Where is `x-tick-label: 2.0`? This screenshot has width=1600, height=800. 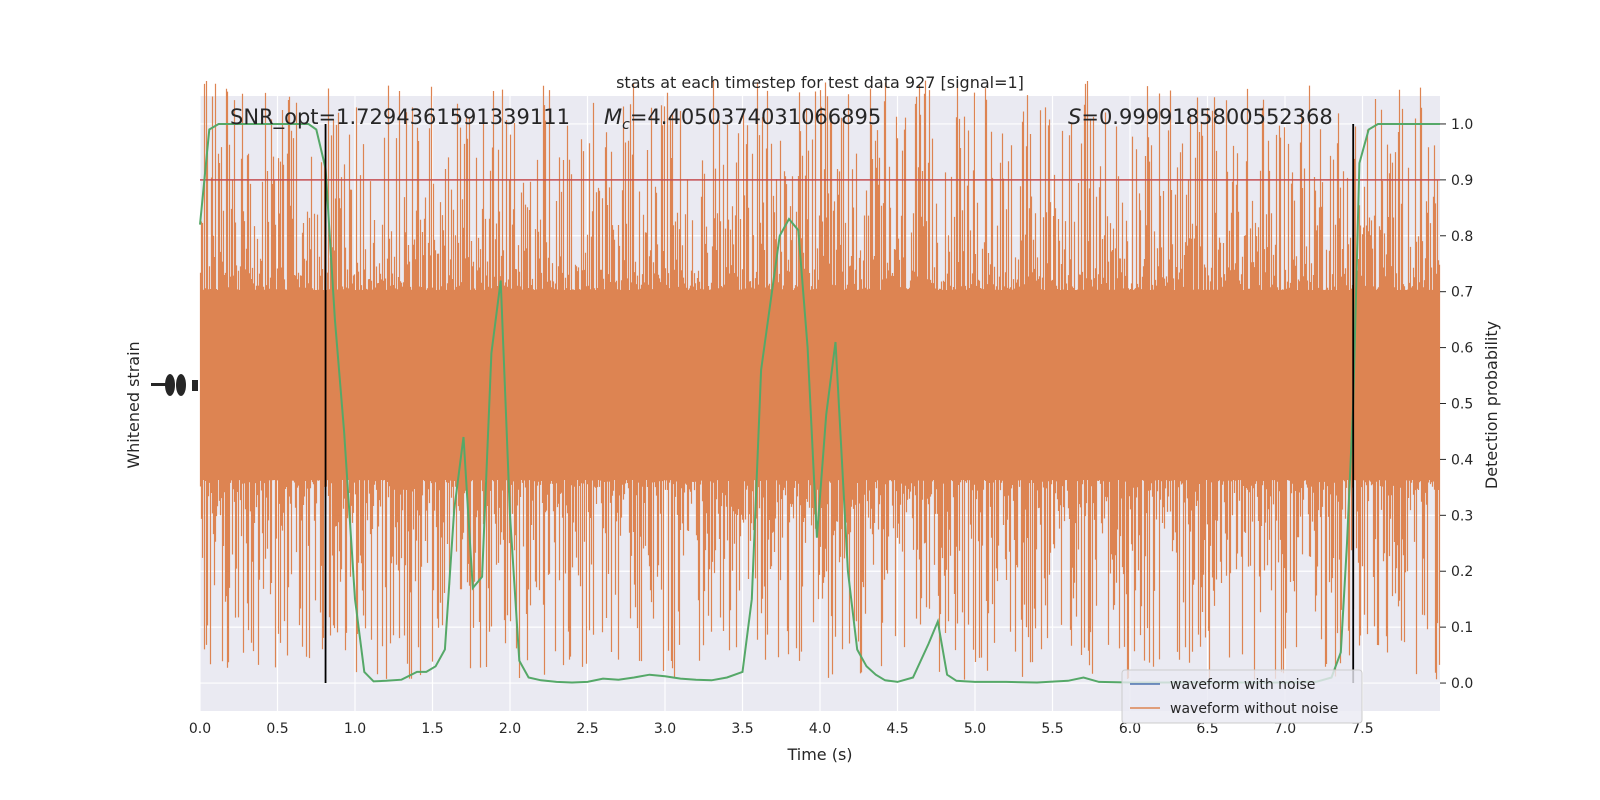
x-tick-label: 2.0 is located at coordinates (510, 729).